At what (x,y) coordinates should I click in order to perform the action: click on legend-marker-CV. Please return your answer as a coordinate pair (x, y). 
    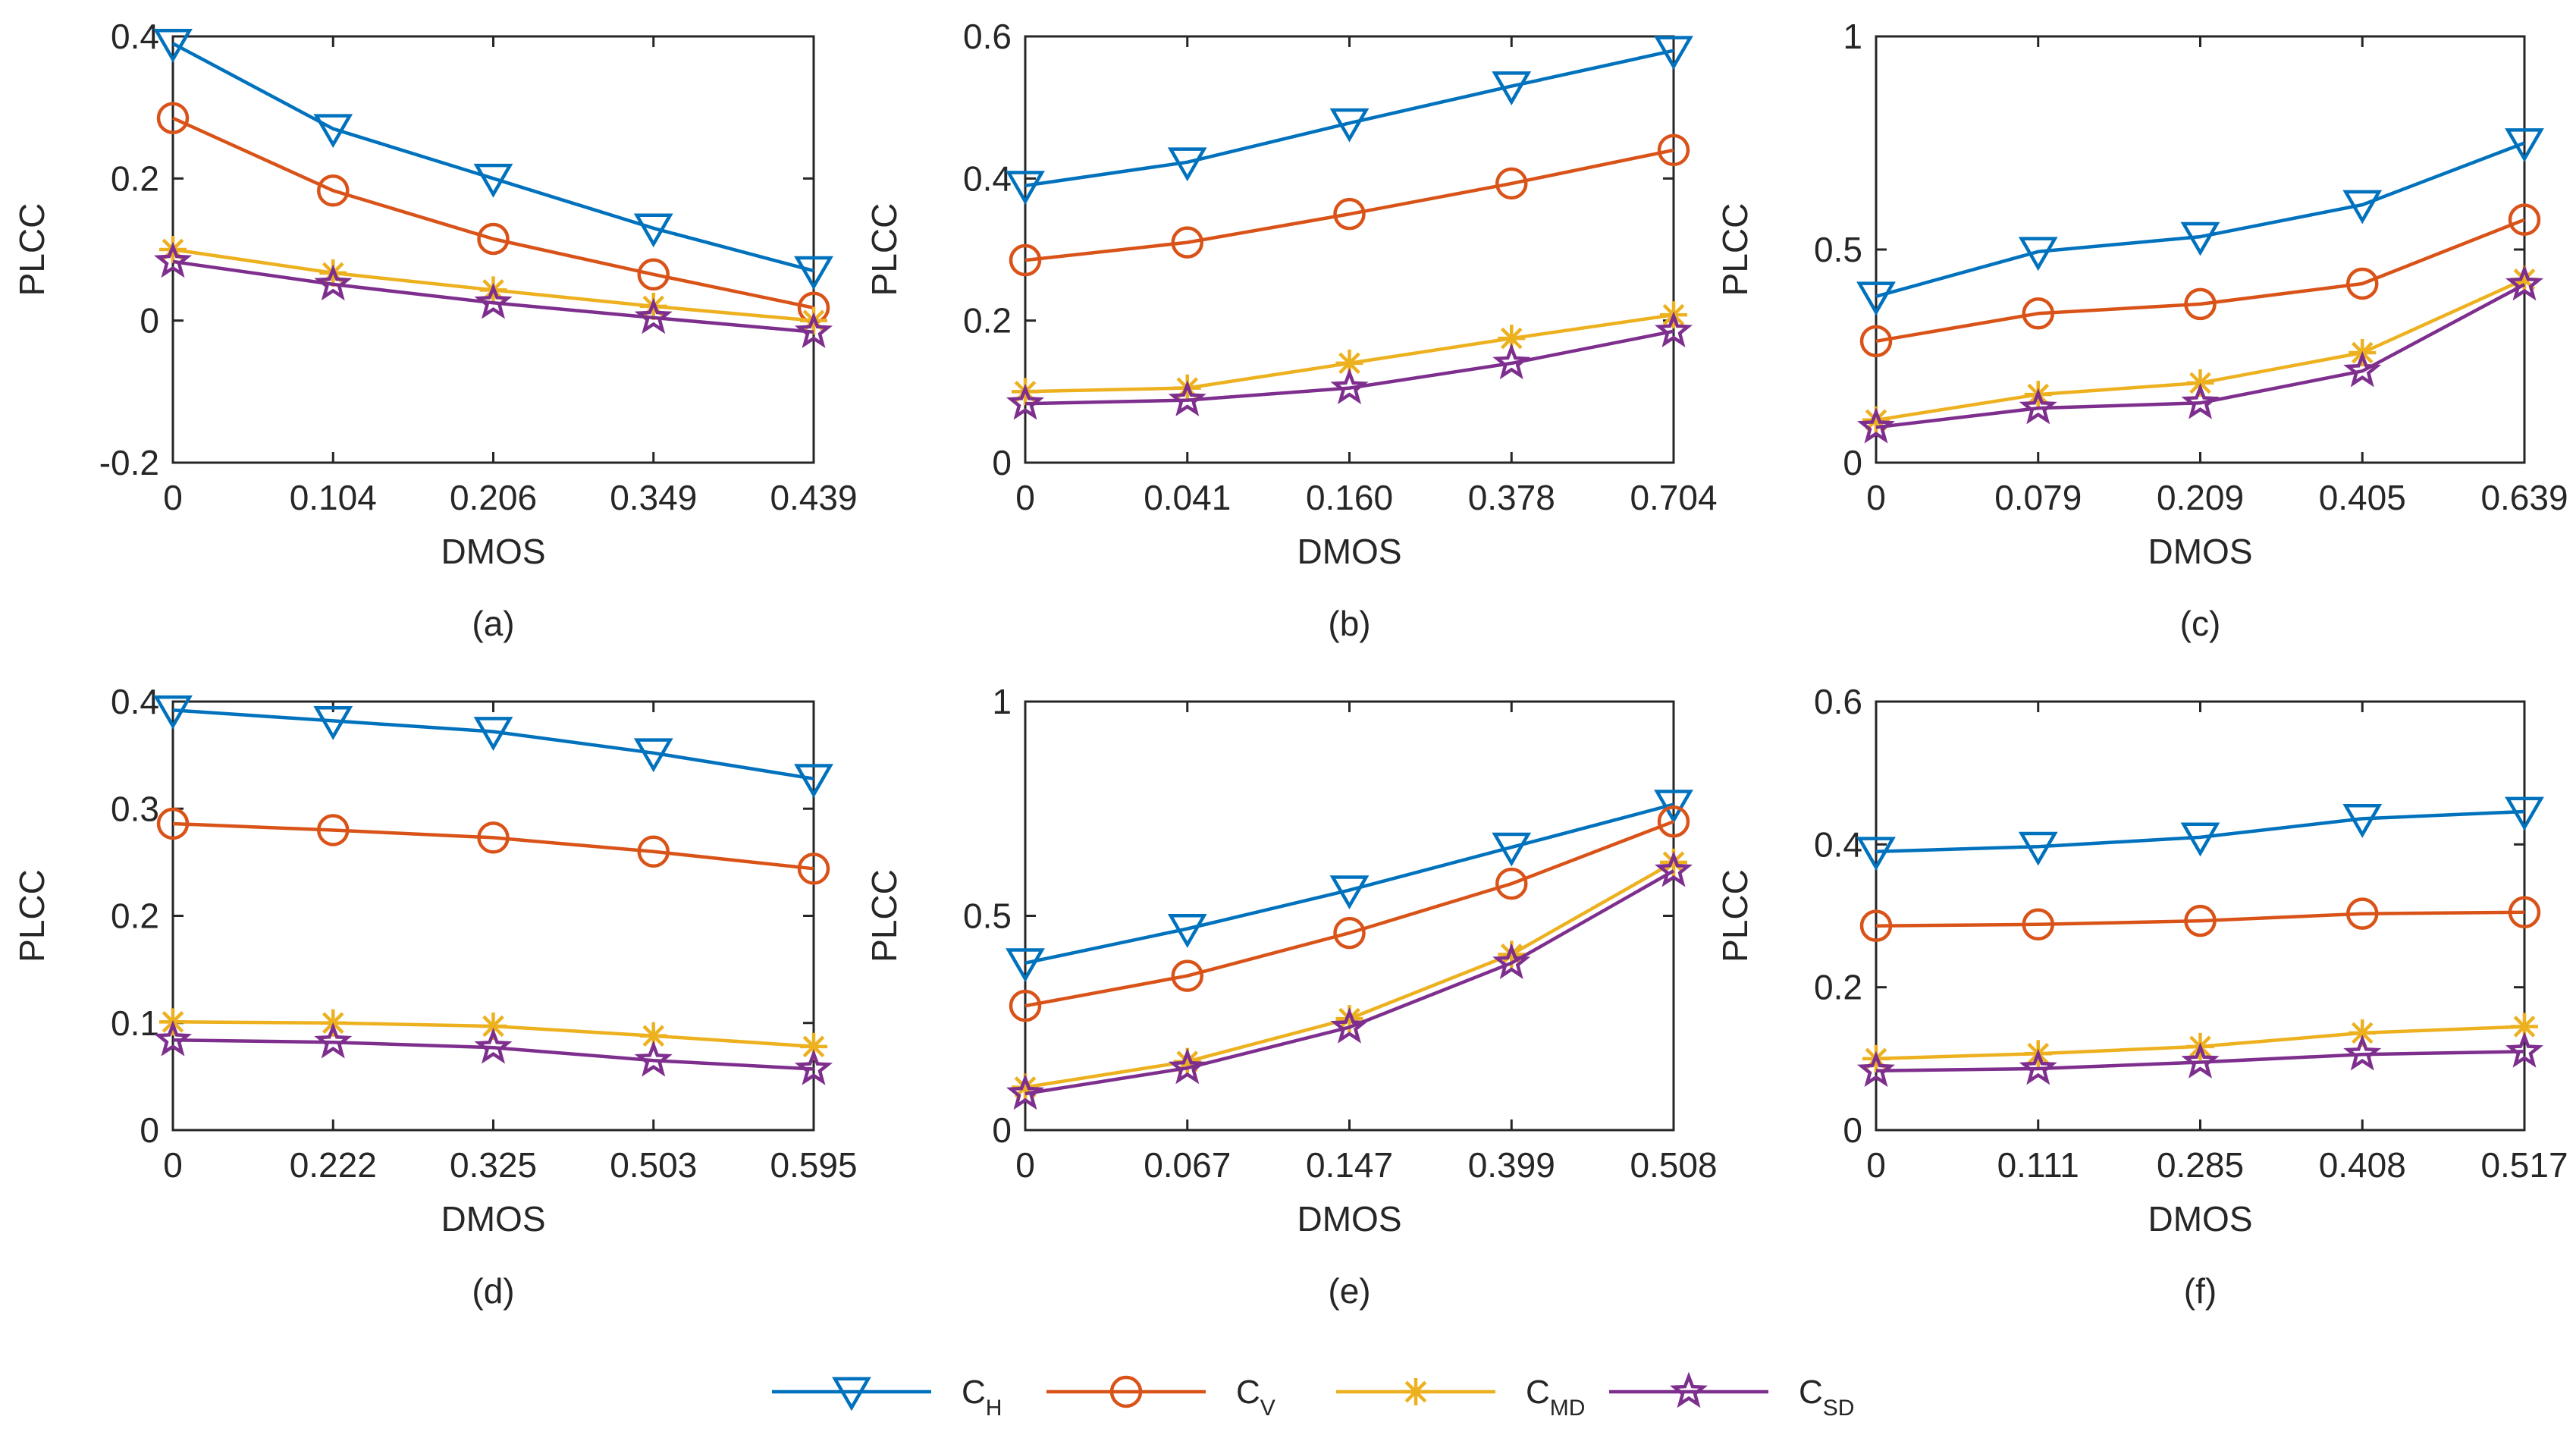
    Looking at the image, I should click on (1126, 1391).